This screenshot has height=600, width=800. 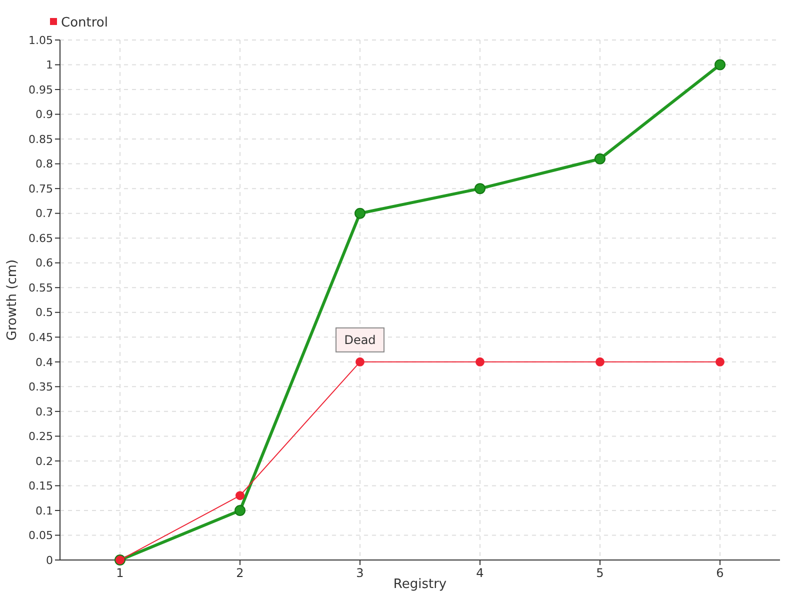 What do you see at coordinates (360, 573) in the screenshot?
I see `x-tick-label: 3` at bounding box center [360, 573].